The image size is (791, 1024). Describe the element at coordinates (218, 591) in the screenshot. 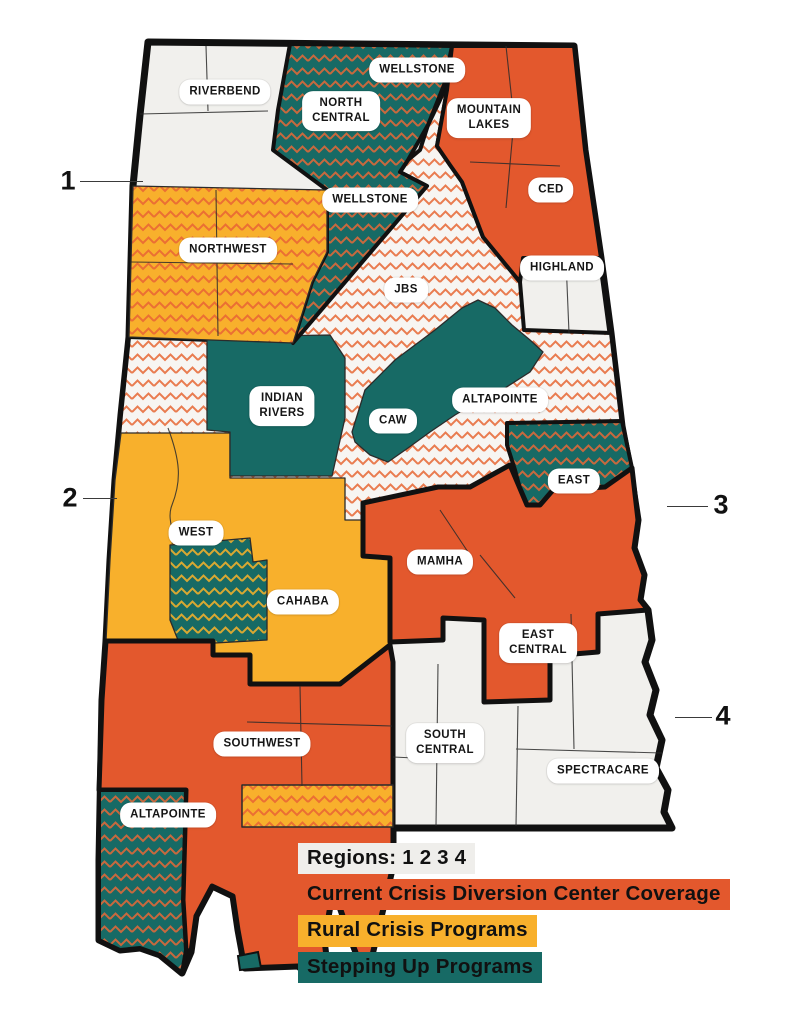

I see `region-teal-yellow-chevron` at that location.